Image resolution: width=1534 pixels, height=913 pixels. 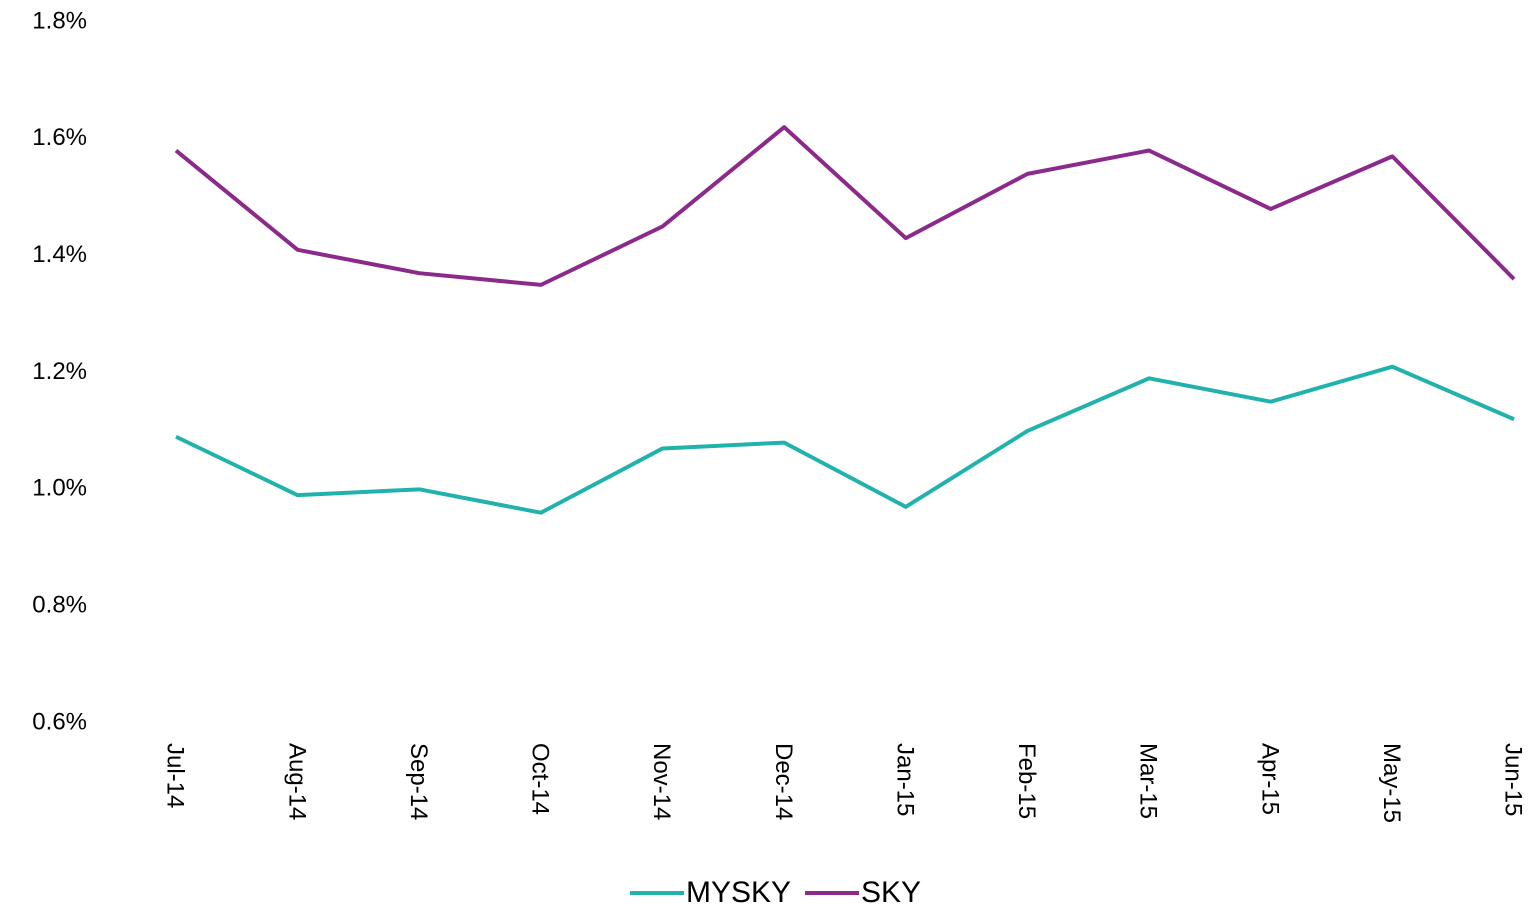 I want to click on x-tick-label: Jul-14, so click(x=175, y=775).